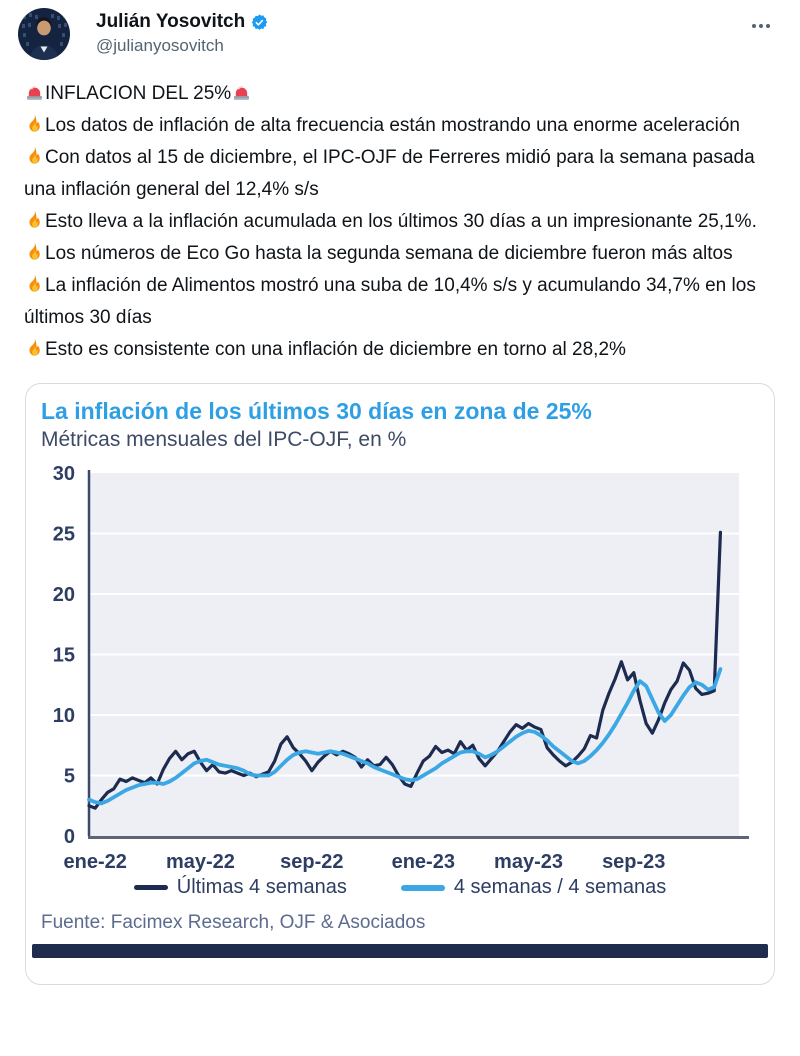 The image size is (800, 1056). I want to click on svg-text: may-22, so click(200, 861).